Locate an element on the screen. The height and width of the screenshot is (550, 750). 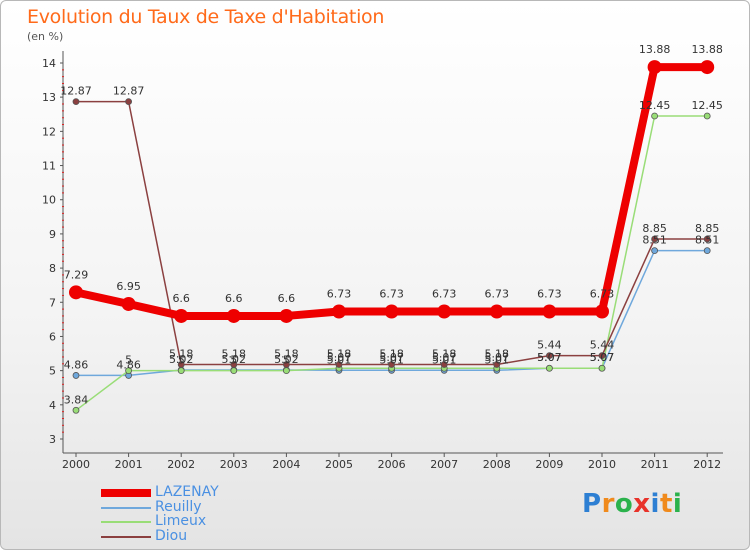
data-label-limeux: 3.84 is located at coordinates (76, 399).